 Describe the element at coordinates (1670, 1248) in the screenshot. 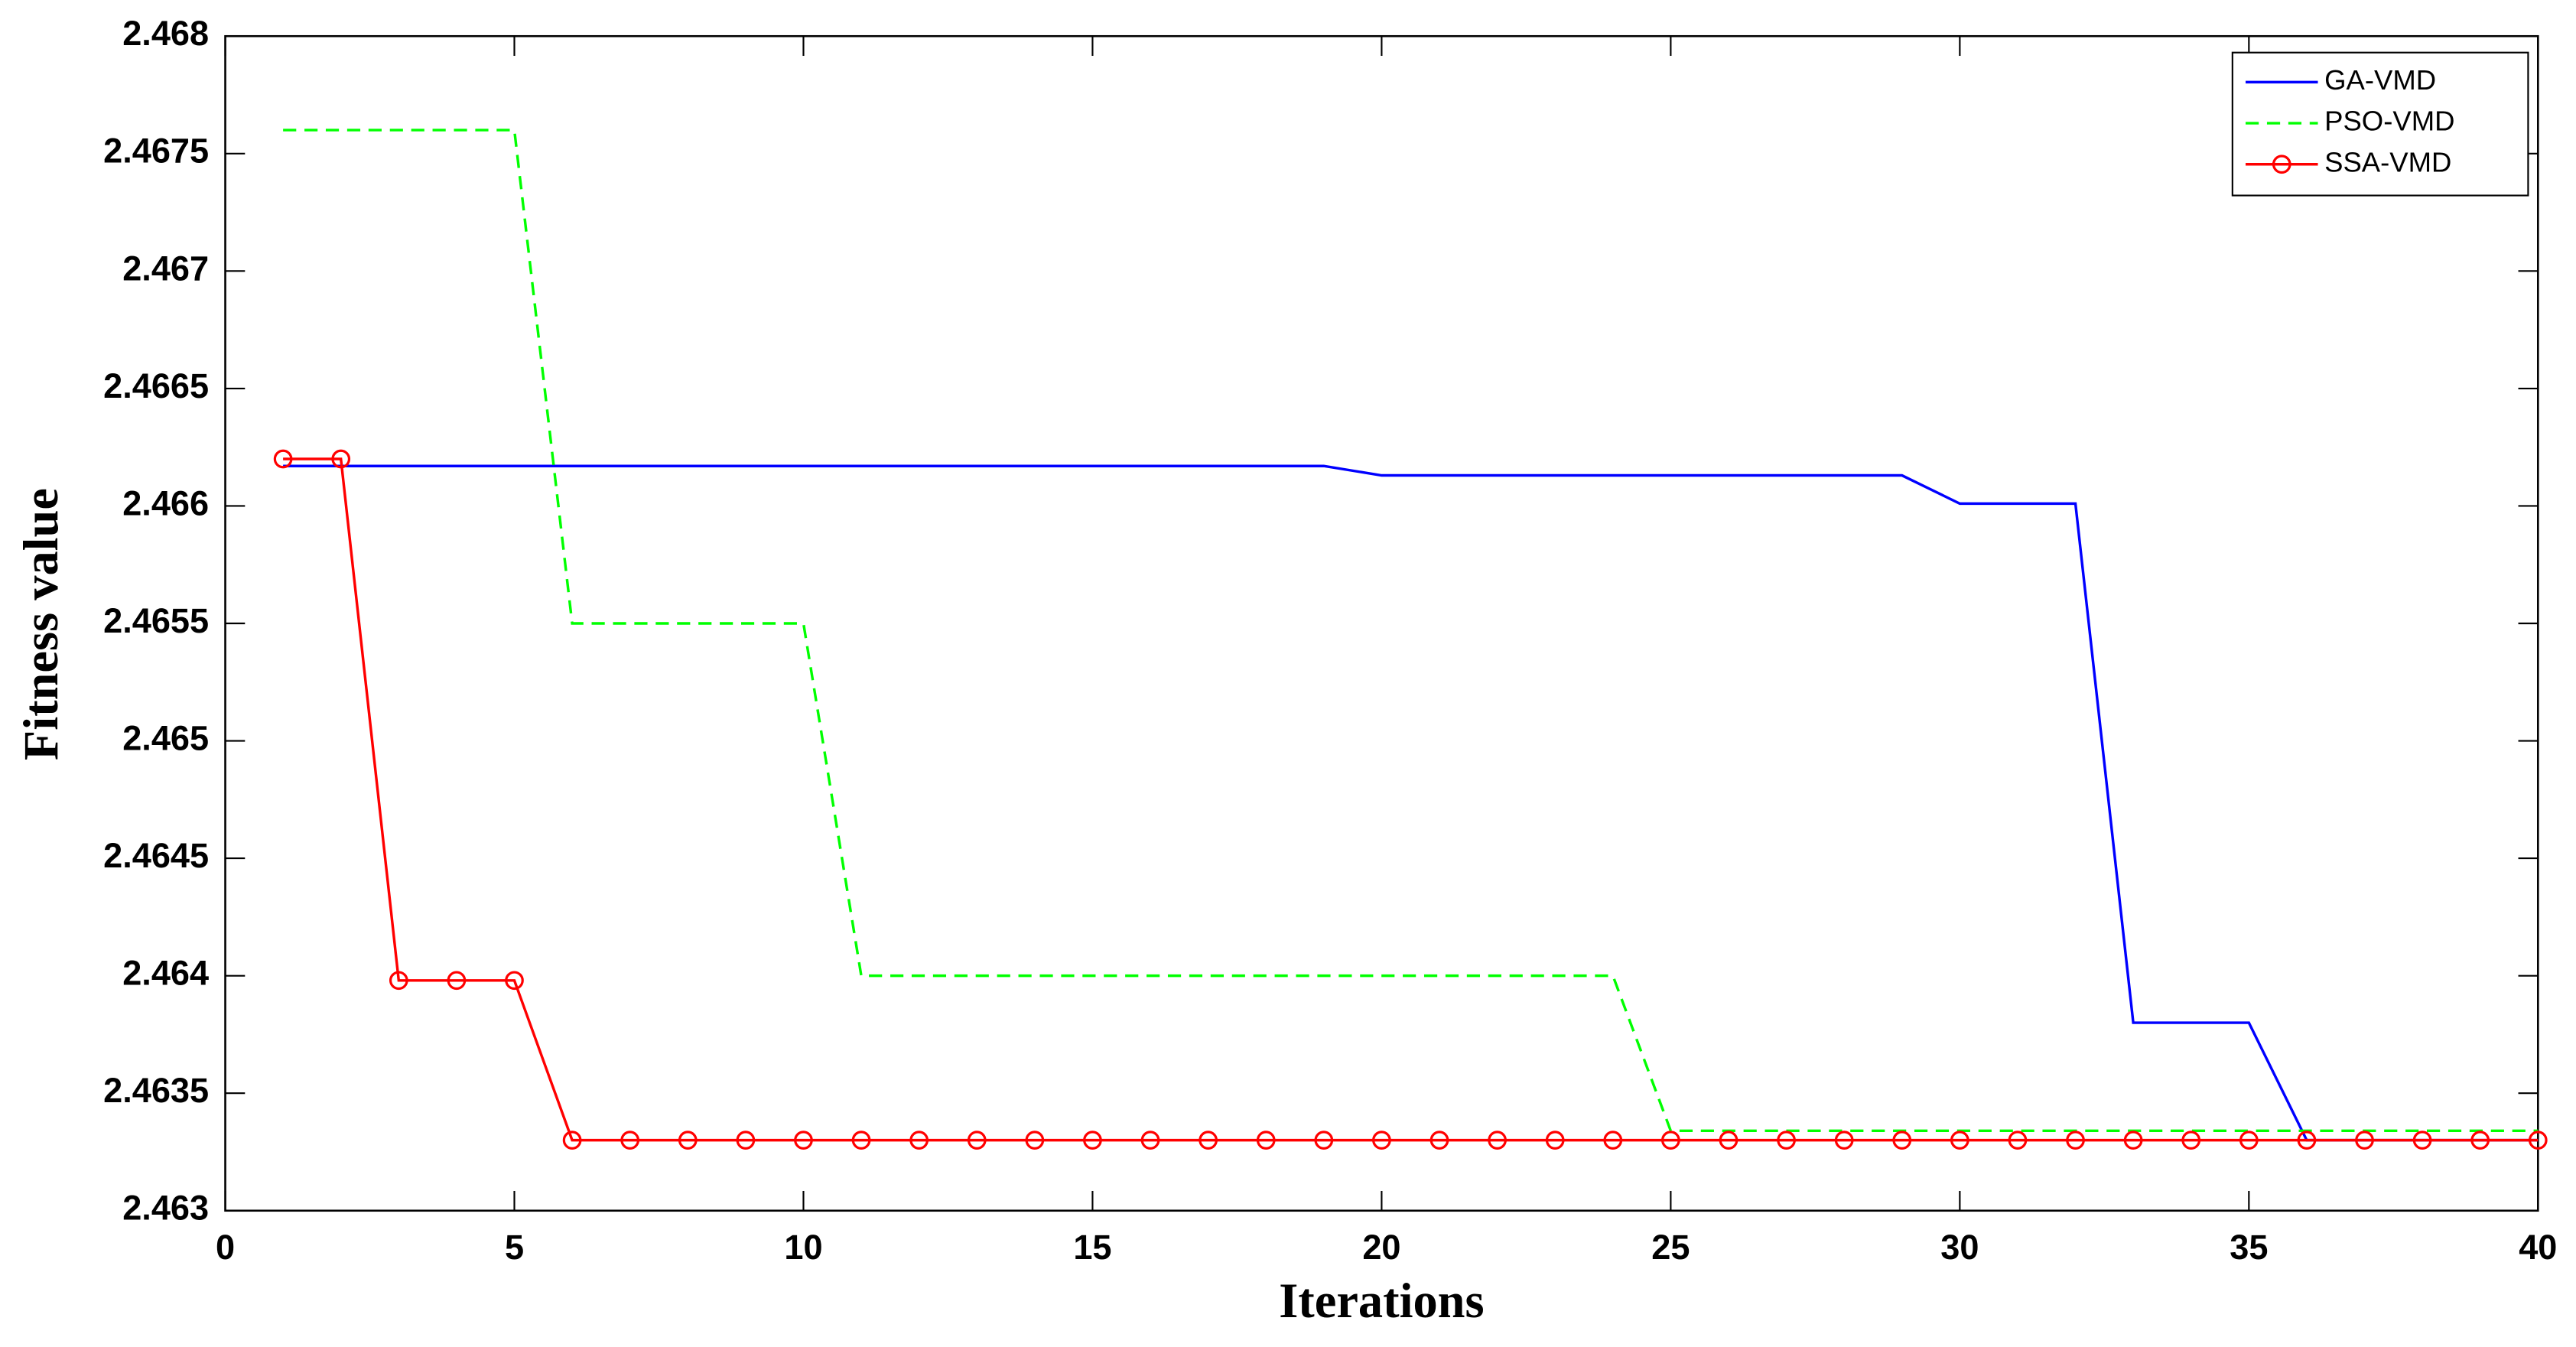

I see `x-tick-label: 25` at that location.